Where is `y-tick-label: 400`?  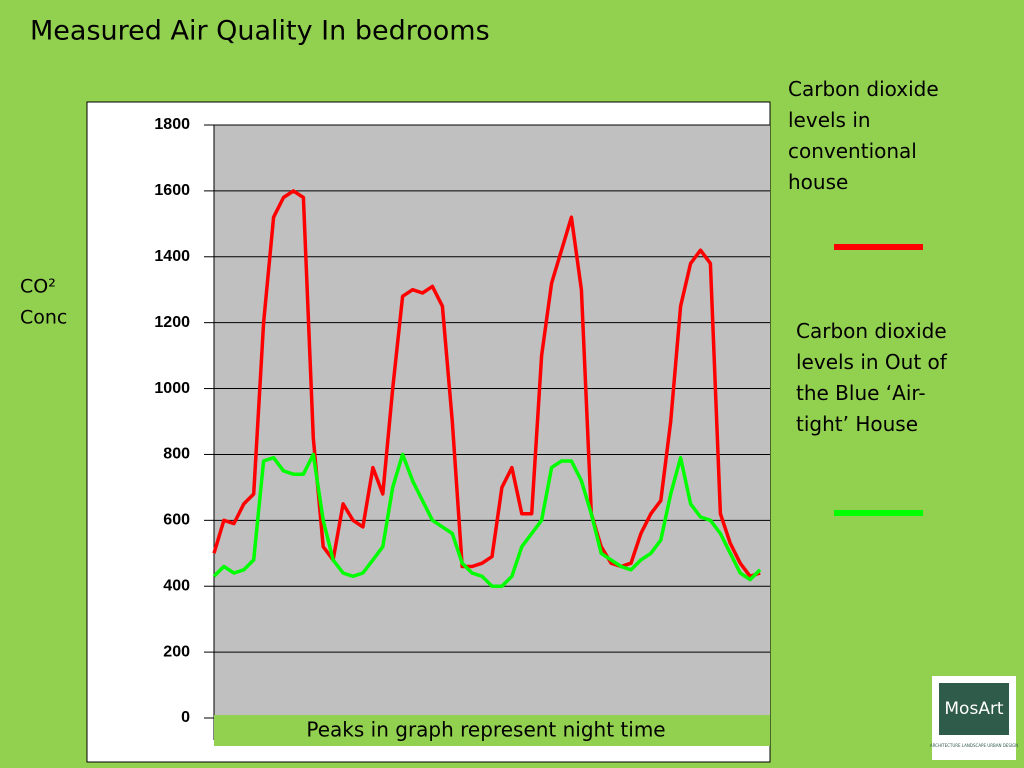
y-tick-label: 400 is located at coordinates (176, 585).